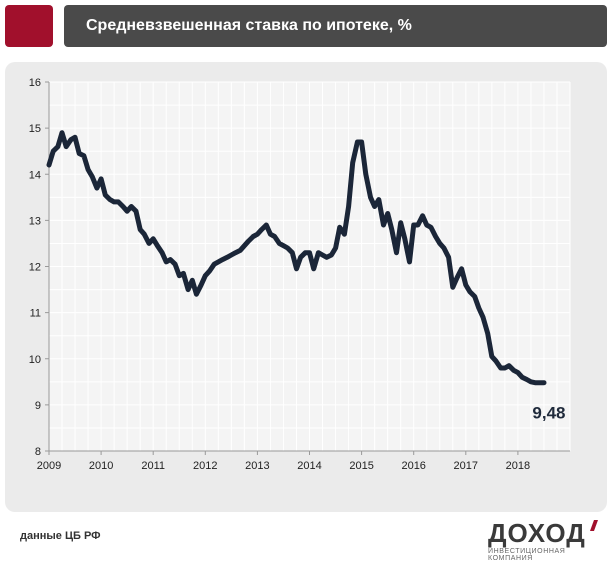 The image size is (613, 567). I want to click on y-tick-label: 15, so click(35, 129).